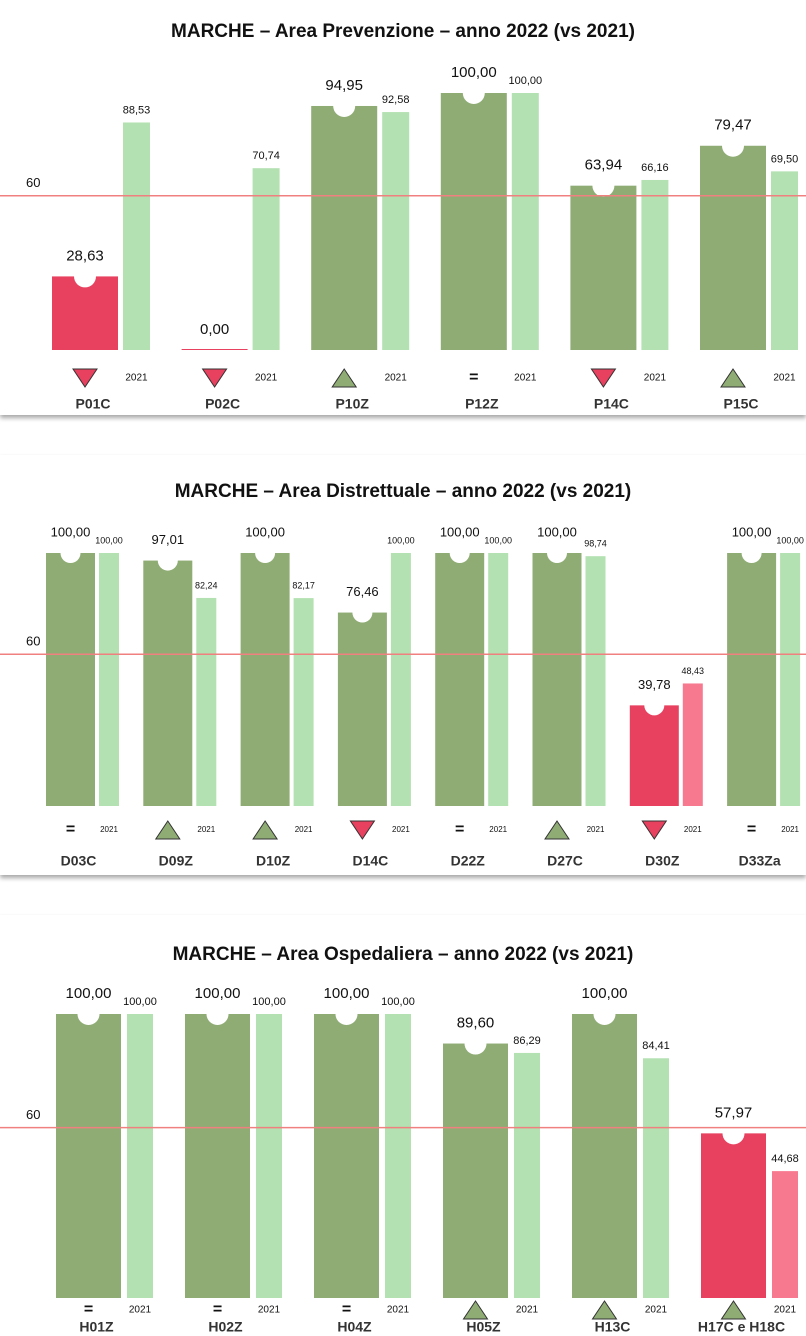 The height and width of the screenshot is (1336, 806). What do you see at coordinates (785, 1159) in the screenshot?
I see `value-label-2021: 44,68` at bounding box center [785, 1159].